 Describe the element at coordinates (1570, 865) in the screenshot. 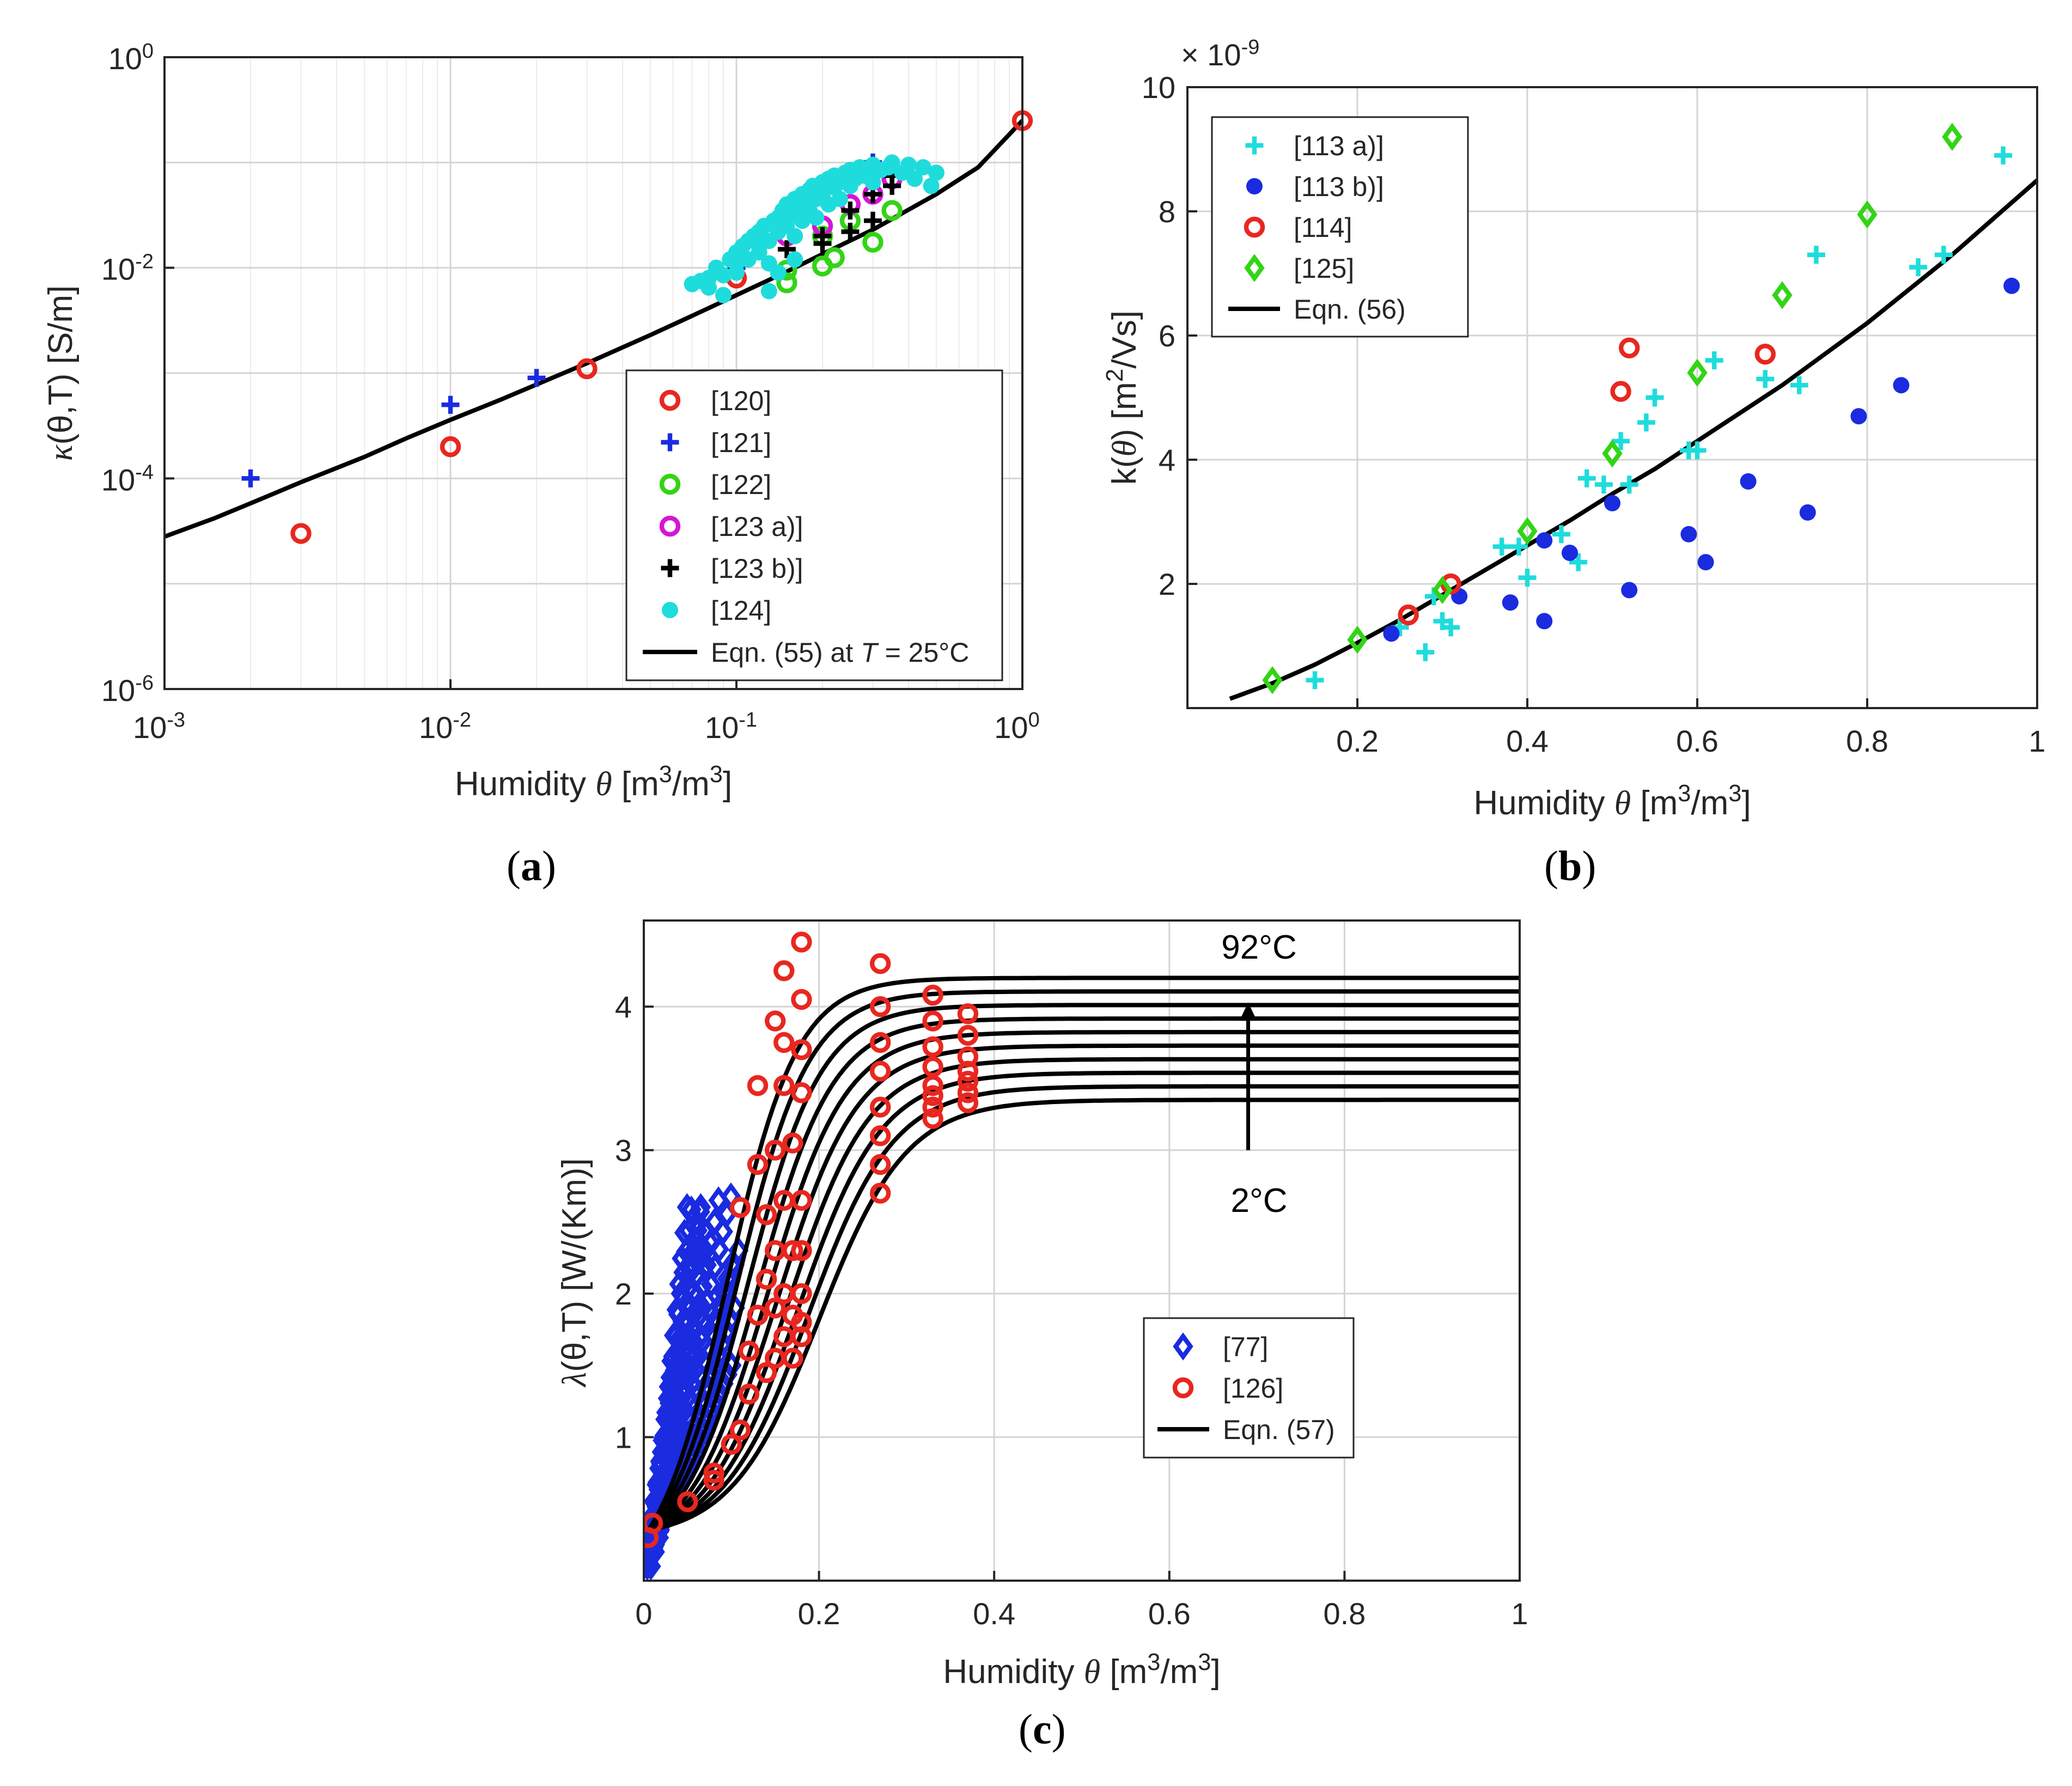

I see `panel-label-b: (b)` at that location.